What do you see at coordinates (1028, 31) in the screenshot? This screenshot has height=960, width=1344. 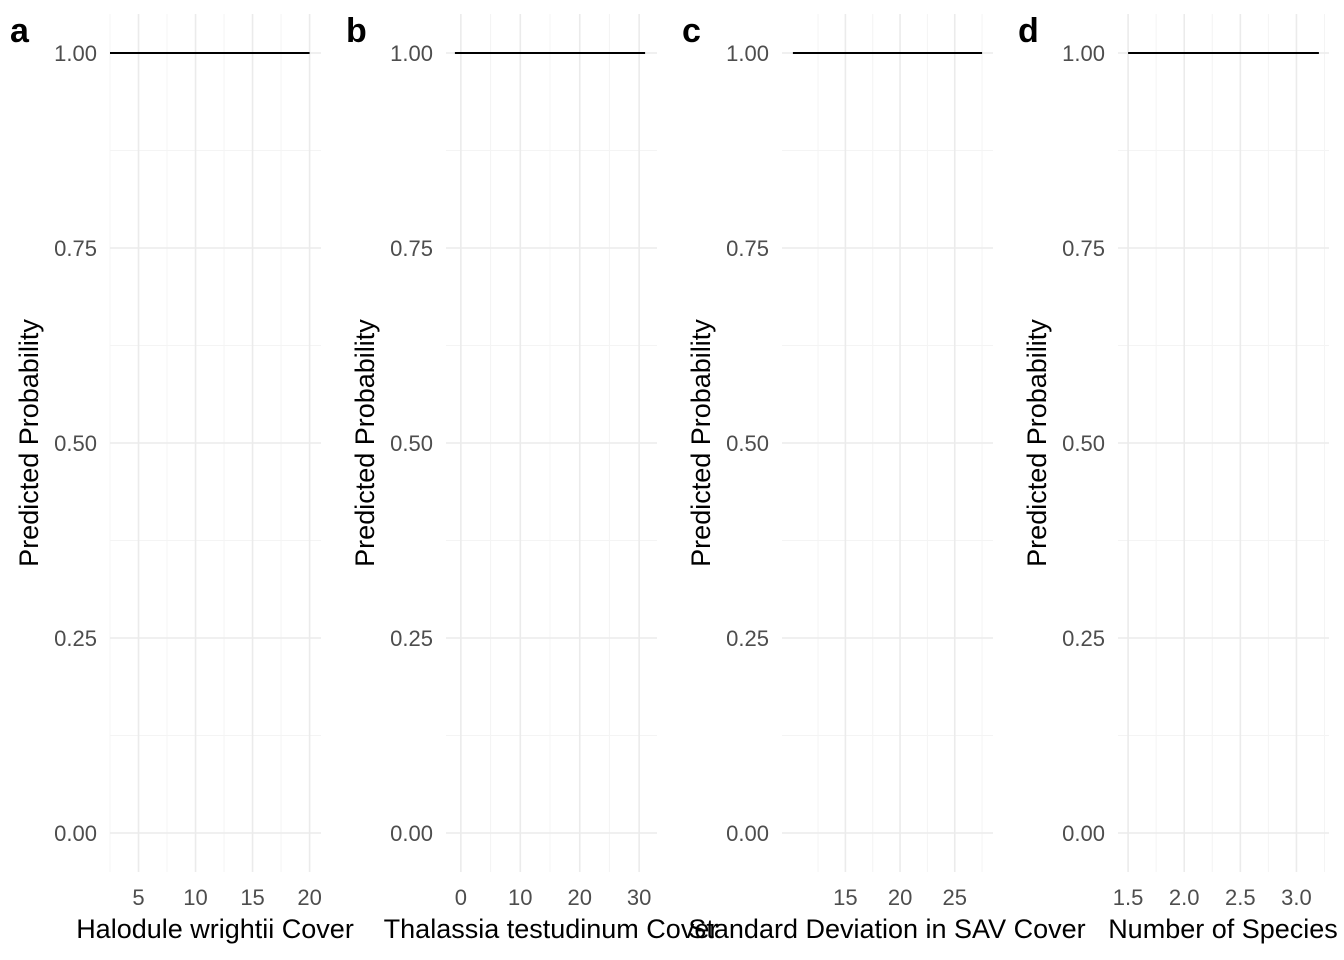 I see `panel-tag: d` at bounding box center [1028, 31].